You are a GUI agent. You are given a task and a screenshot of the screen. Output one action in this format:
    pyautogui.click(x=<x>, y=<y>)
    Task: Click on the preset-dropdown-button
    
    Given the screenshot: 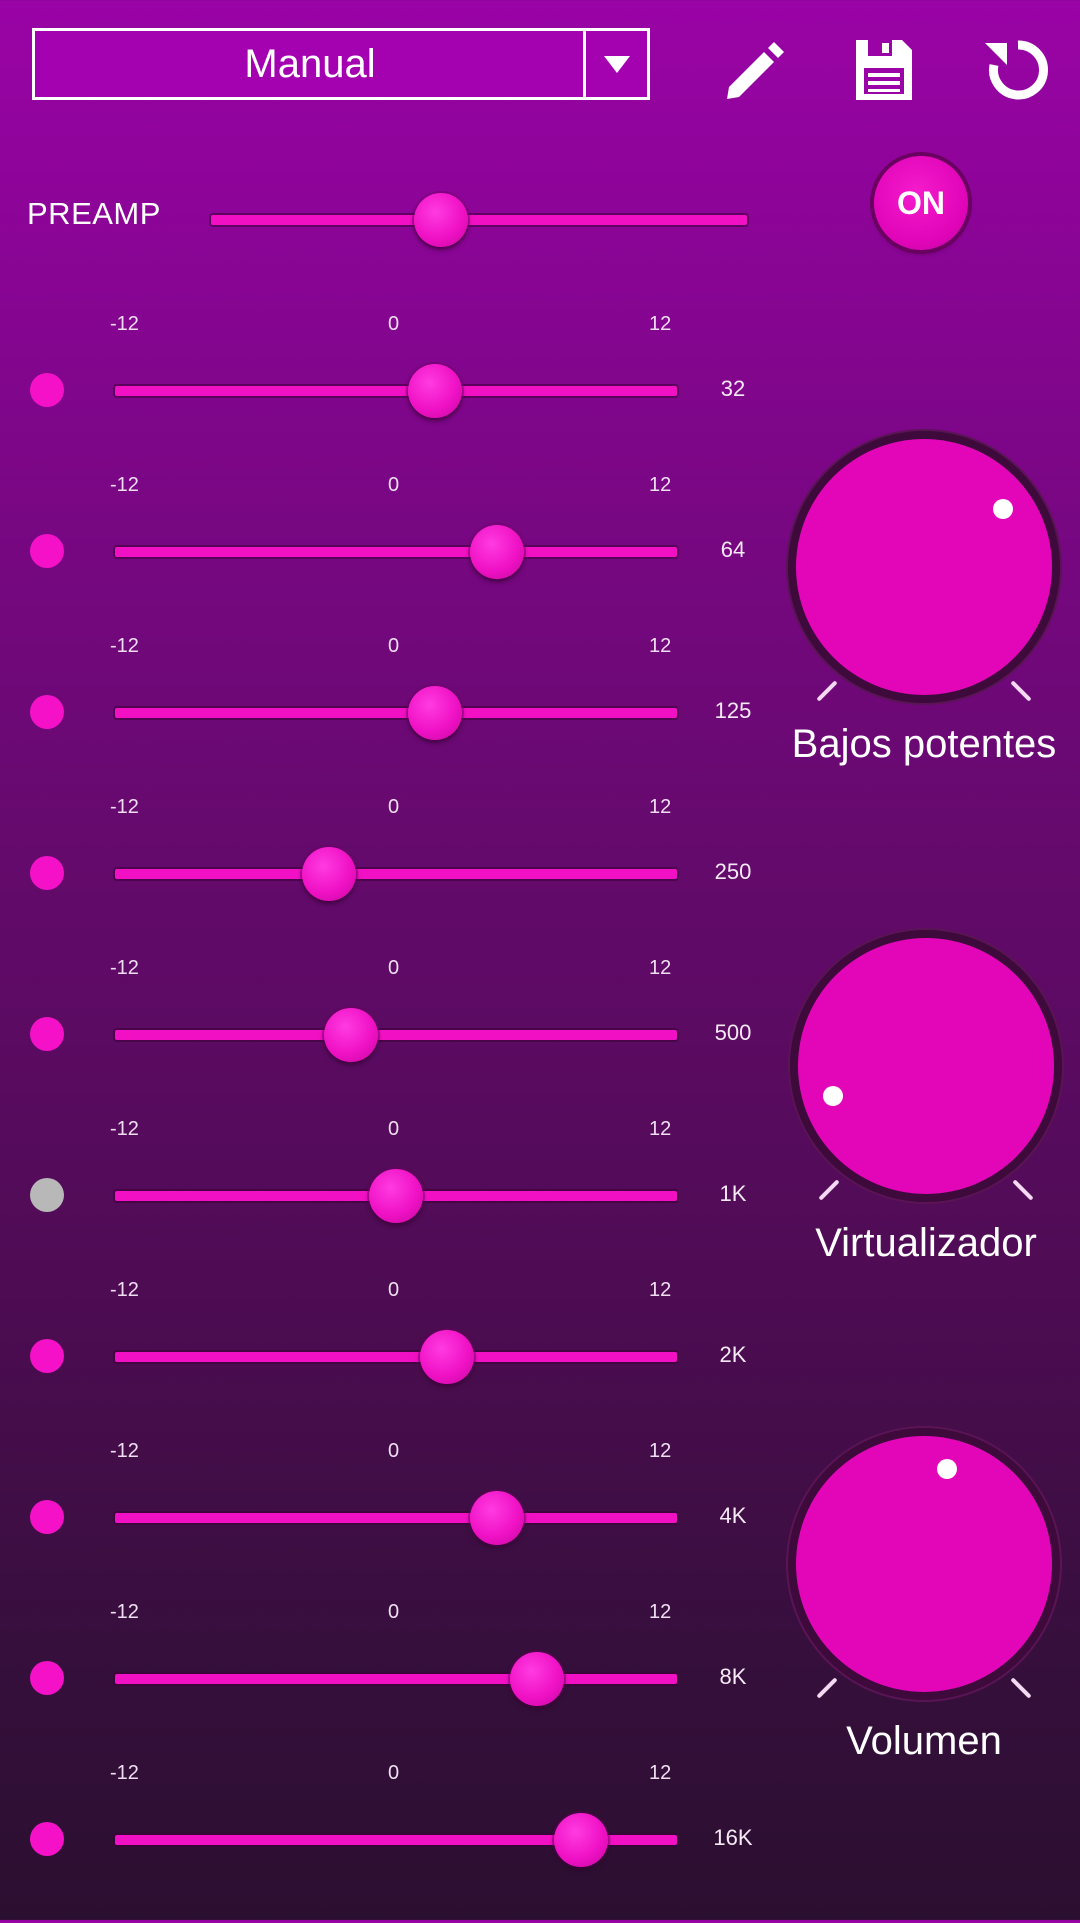 What is the action you would take?
    pyautogui.click(x=615, y=64)
    